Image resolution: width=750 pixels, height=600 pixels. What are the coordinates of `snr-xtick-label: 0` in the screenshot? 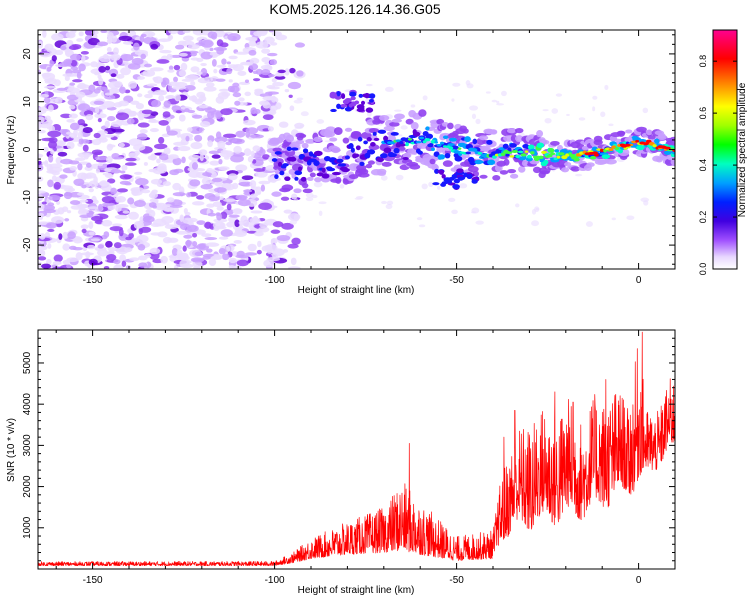 It's located at (639, 580).